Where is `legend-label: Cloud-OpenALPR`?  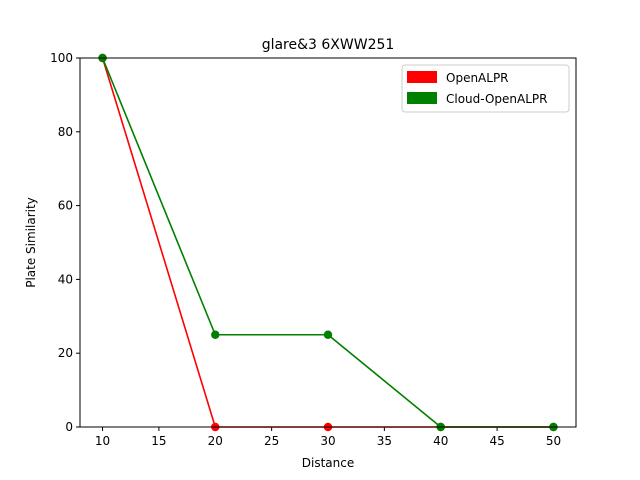
legend-label: Cloud-OpenALPR is located at coordinates (496, 99).